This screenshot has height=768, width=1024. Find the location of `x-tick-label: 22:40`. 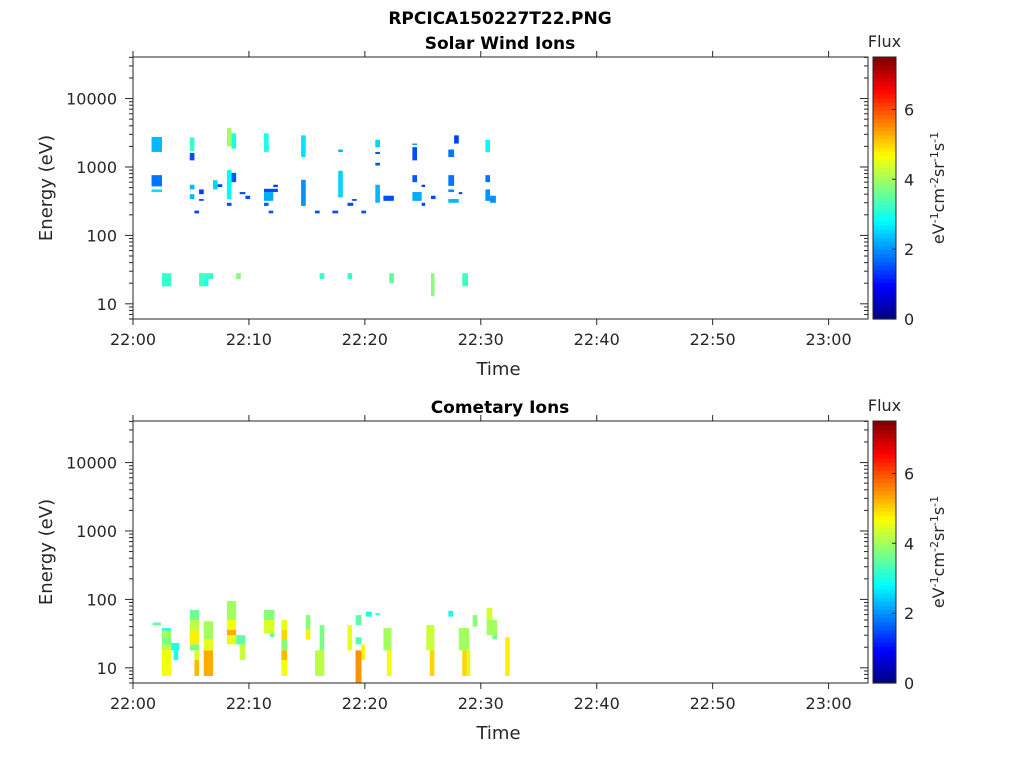

x-tick-label: 22:40 is located at coordinates (597, 339).